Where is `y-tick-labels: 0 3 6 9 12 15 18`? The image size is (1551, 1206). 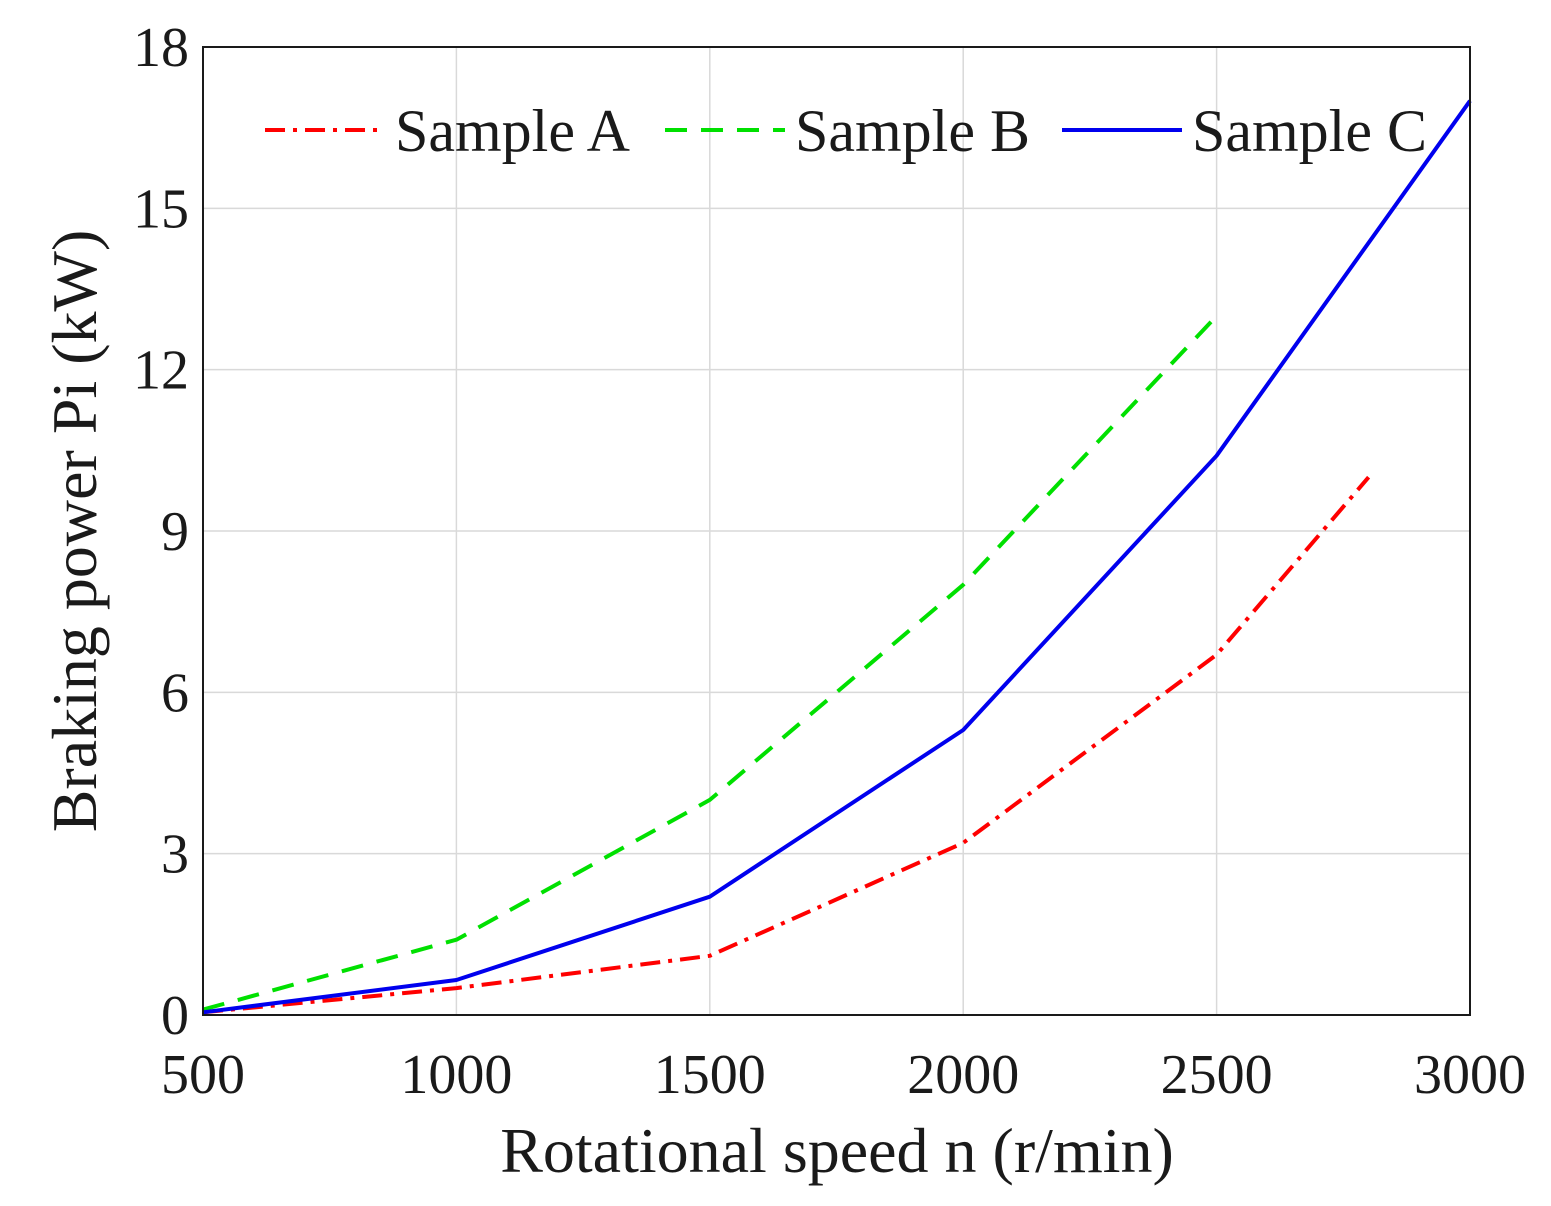 y-tick-labels: 0 3 6 9 12 15 18 is located at coordinates (161, 532).